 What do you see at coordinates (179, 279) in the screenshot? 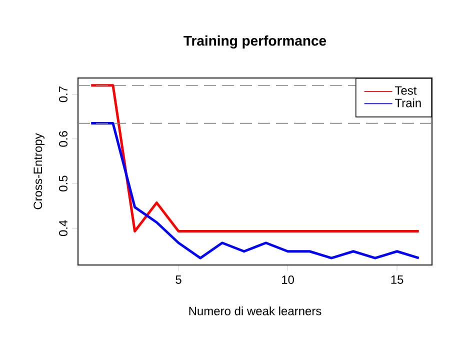
I see `x-tick-label: 5` at bounding box center [179, 279].